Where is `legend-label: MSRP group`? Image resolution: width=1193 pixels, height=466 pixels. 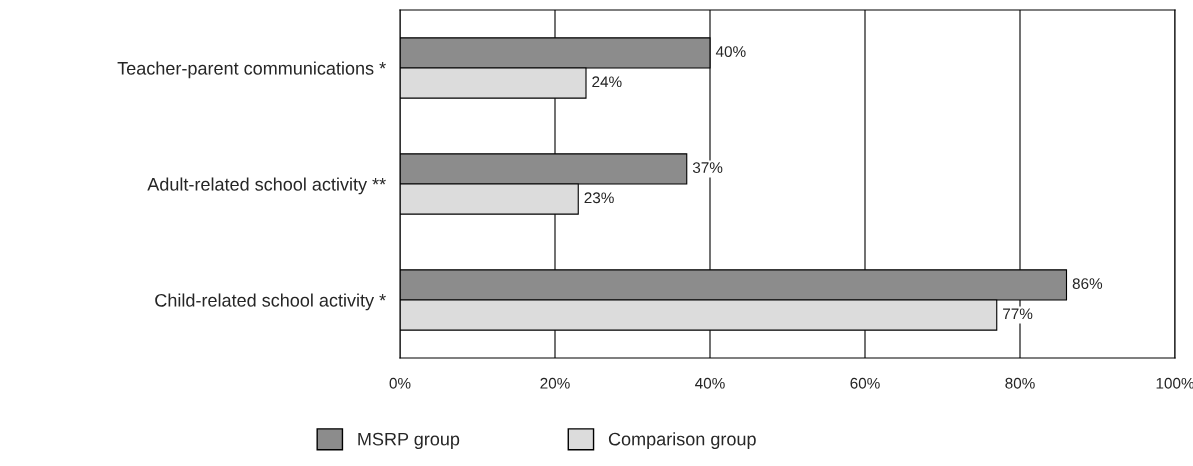
legend-label: MSRP group is located at coordinates (409, 441).